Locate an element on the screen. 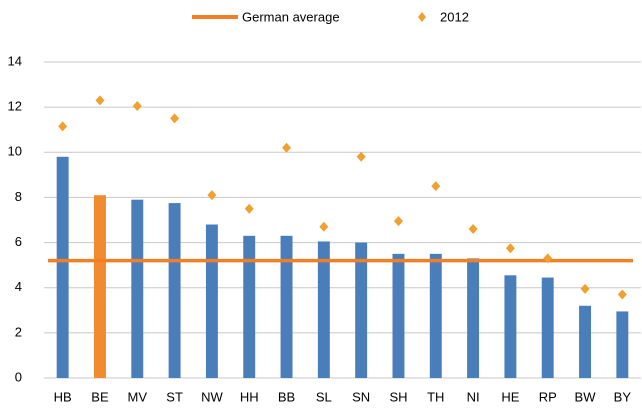 The height and width of the screenshot is (412, 642). y-tick-label: 12 is located at coordinates (15, 106).